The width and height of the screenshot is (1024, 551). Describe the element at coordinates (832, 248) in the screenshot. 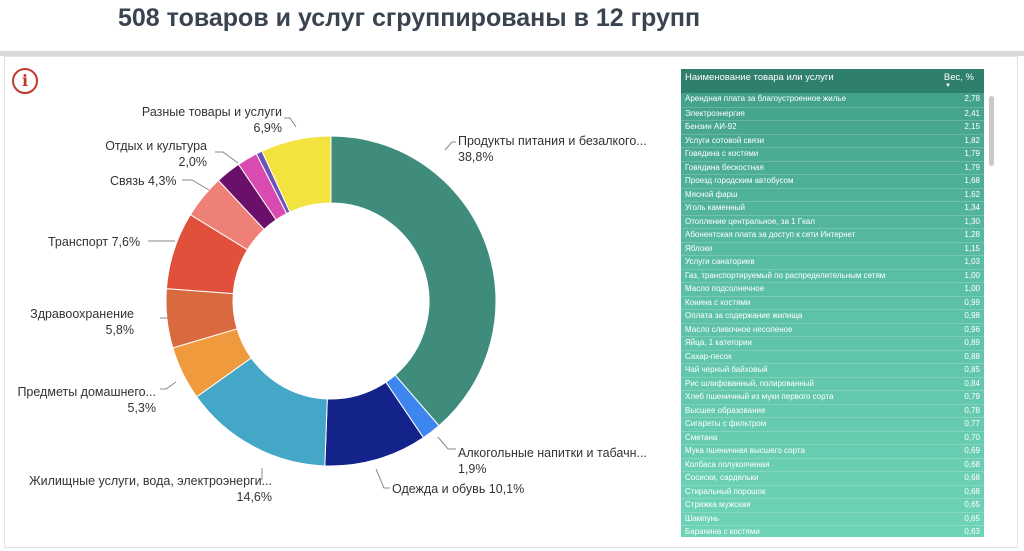

I see `table-row: Яблоки 1,15` at that location.